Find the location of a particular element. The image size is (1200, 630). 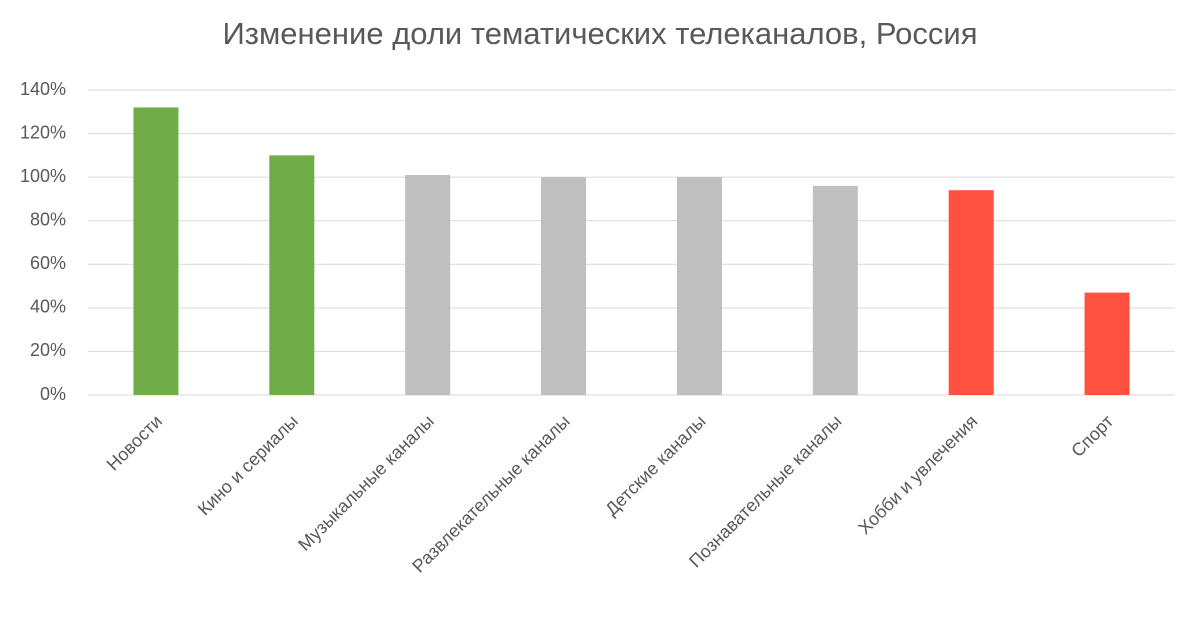

y-tick-label: 0% is located at coordinates (53, 394).